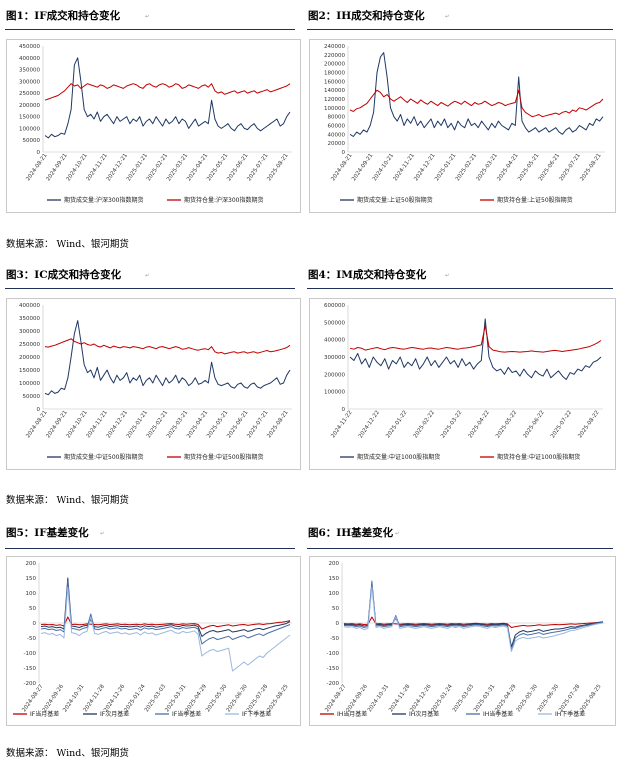  What do you see at coordinates (424, 425) in the screenshot?
I see `x-tick-label: 2025-02-22` at bounding box center [424, 425].